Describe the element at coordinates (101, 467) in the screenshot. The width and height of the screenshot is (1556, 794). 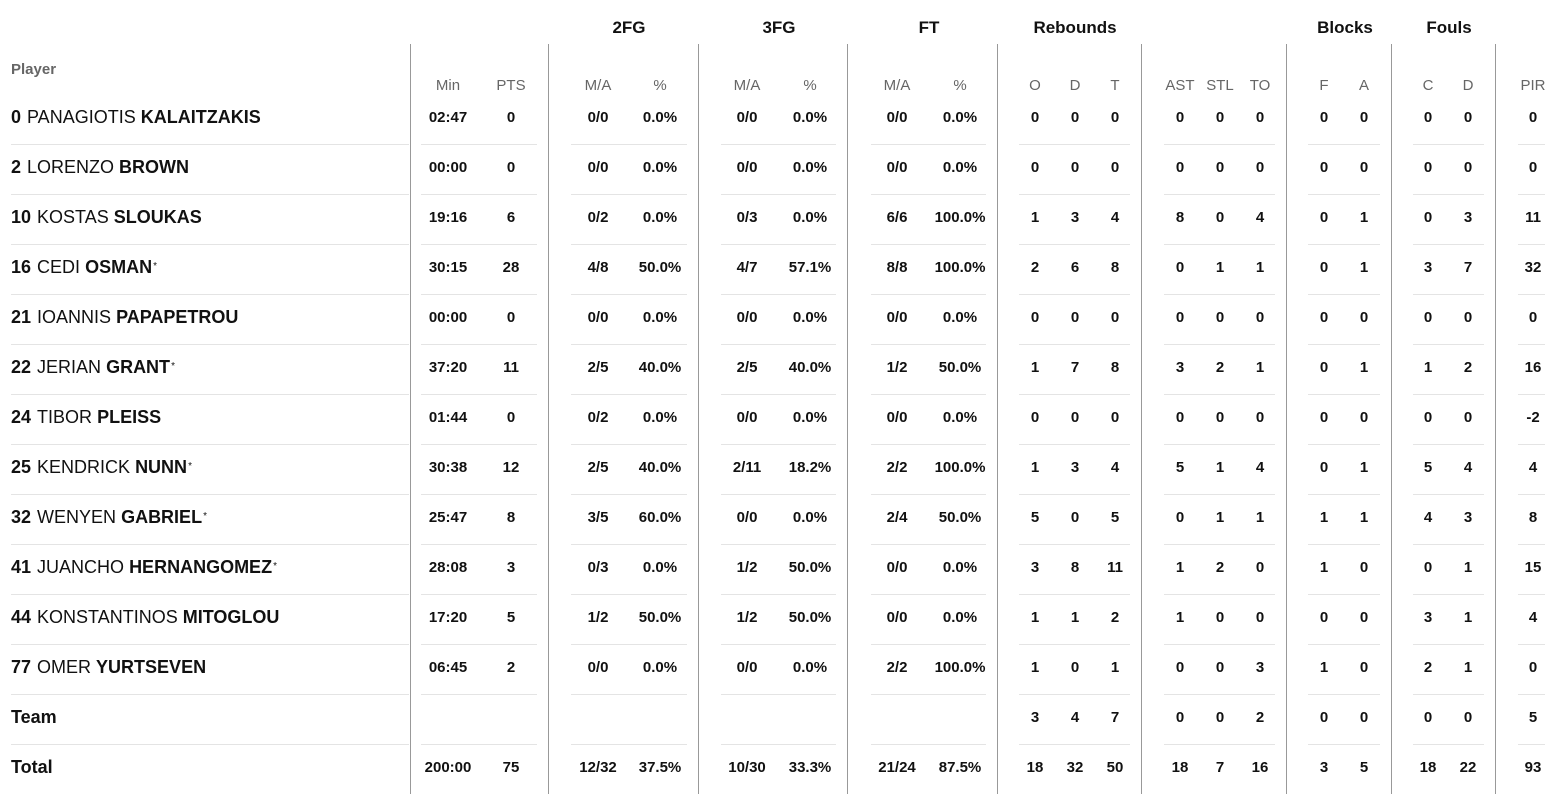
I see `player-name: 25 KENDRICK NUNN*` at that location.